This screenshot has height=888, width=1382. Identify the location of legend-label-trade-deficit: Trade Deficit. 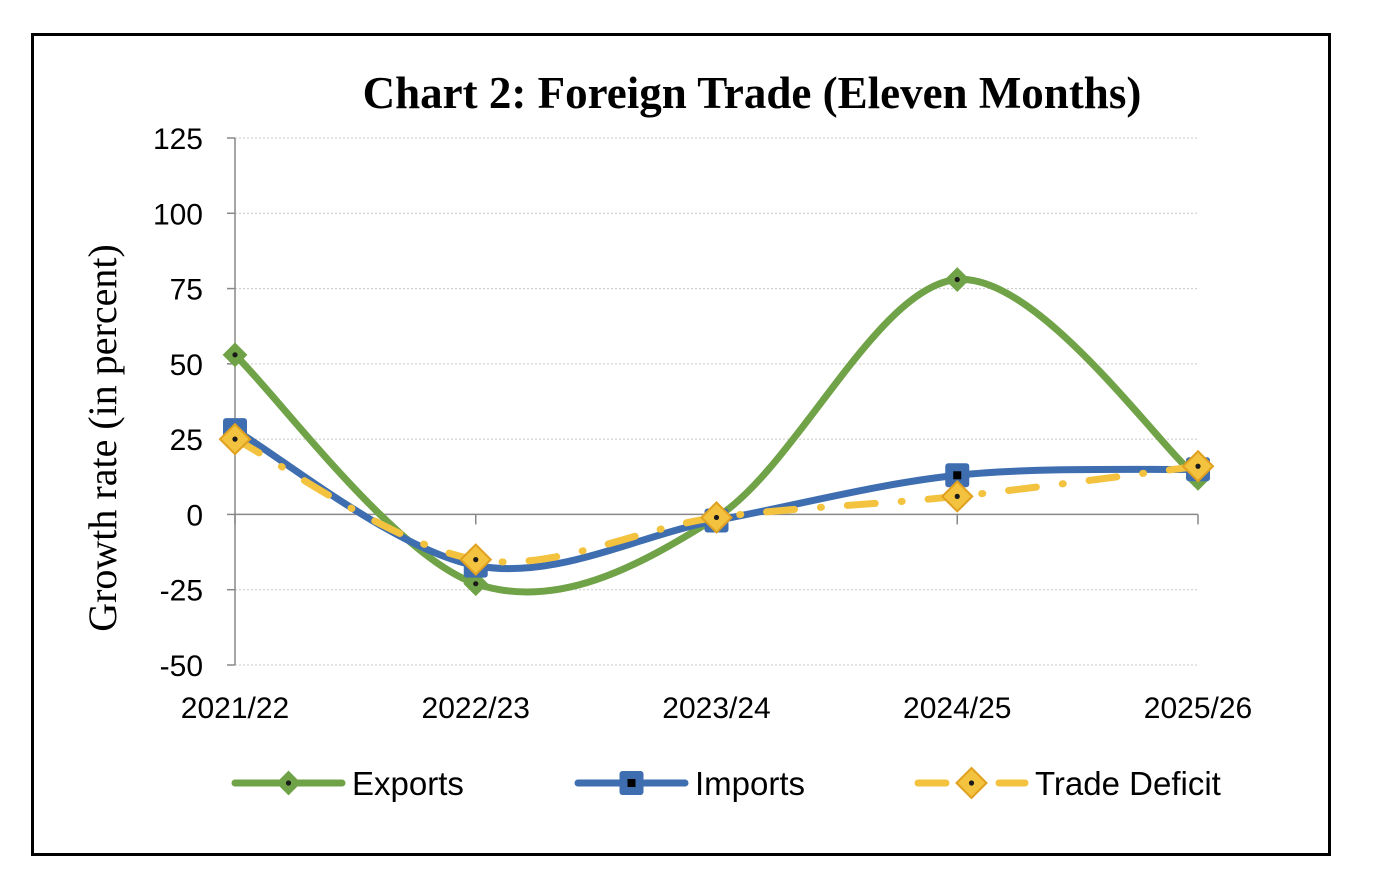
(1128, 783).